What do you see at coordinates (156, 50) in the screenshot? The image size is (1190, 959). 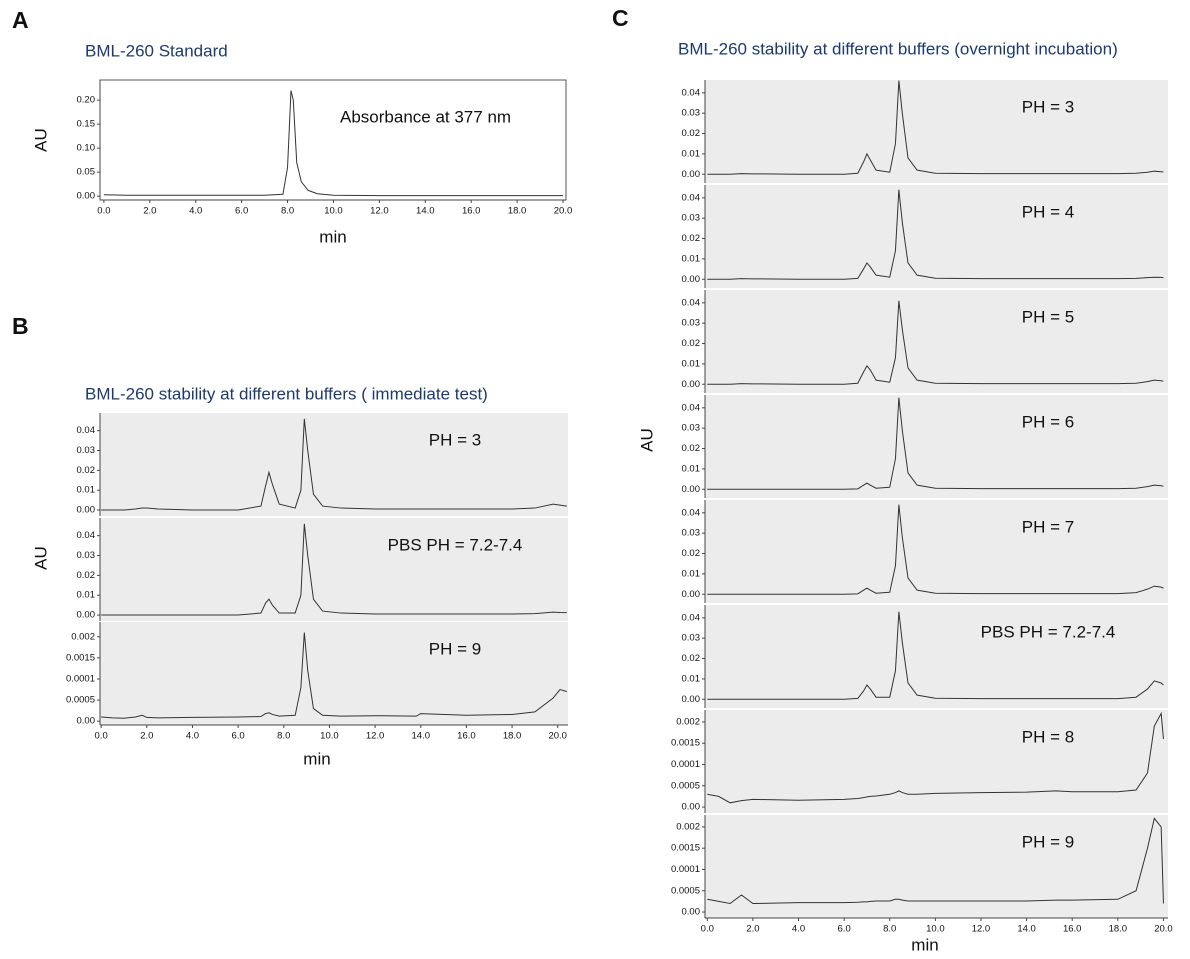 I see `panel-title: BML-260 Standard` at bounding box center [156, 50].